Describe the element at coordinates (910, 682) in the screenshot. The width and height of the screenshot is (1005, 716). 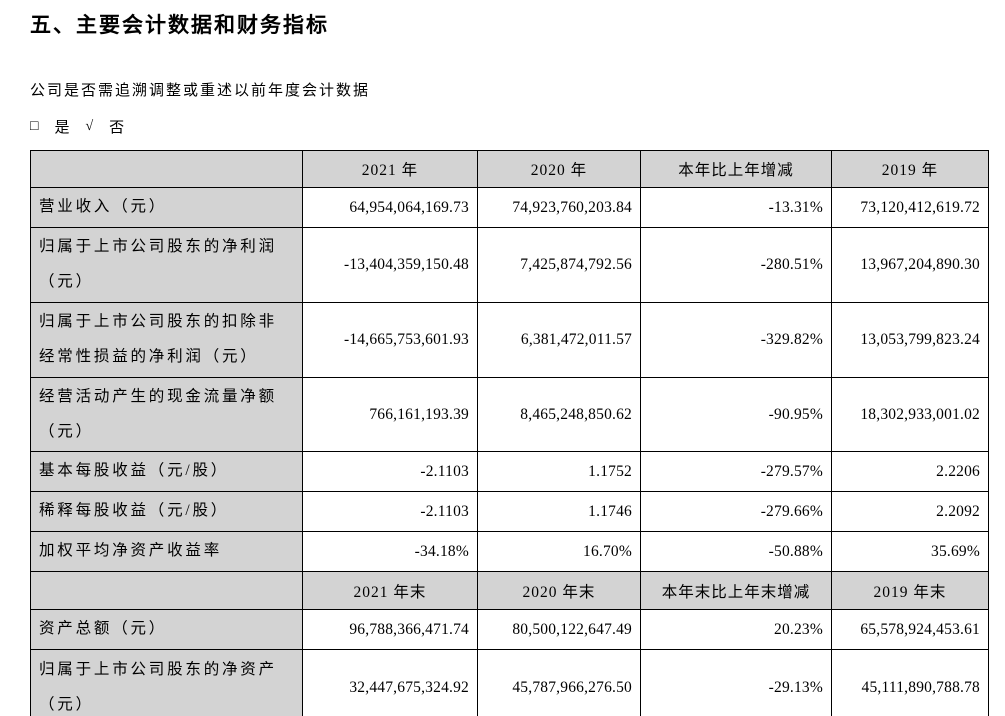
I see `value-2019: 45,111,890,788.78` at that location.